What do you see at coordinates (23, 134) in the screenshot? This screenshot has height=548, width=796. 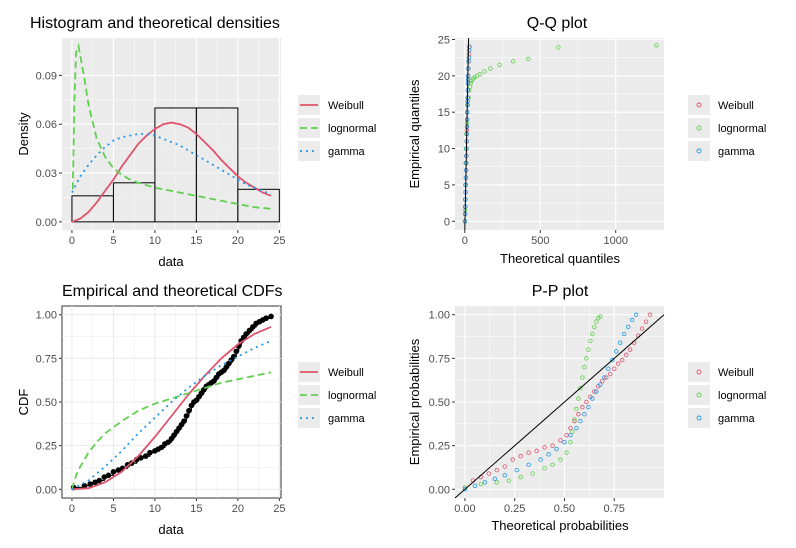 I see `histogram-ylabel: Density` at bounding box center [23, 134].